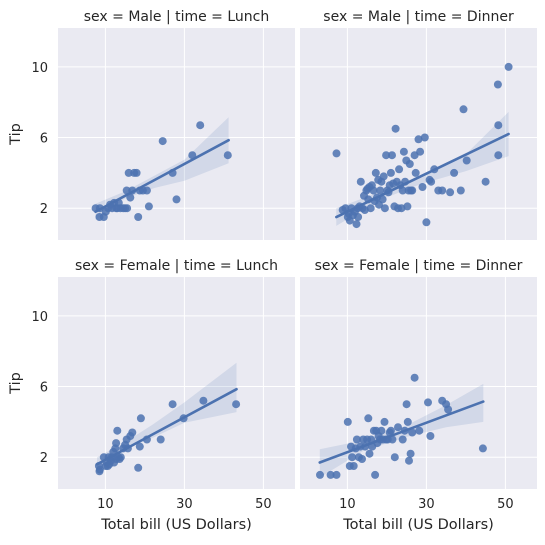 The height and width of the screenshot is (545, 545). What do you see at coordinates (176, 525) in the screenshot?
I see `x-axis-label: Total bill (US Dollars)` at bounding box center [176, 525].